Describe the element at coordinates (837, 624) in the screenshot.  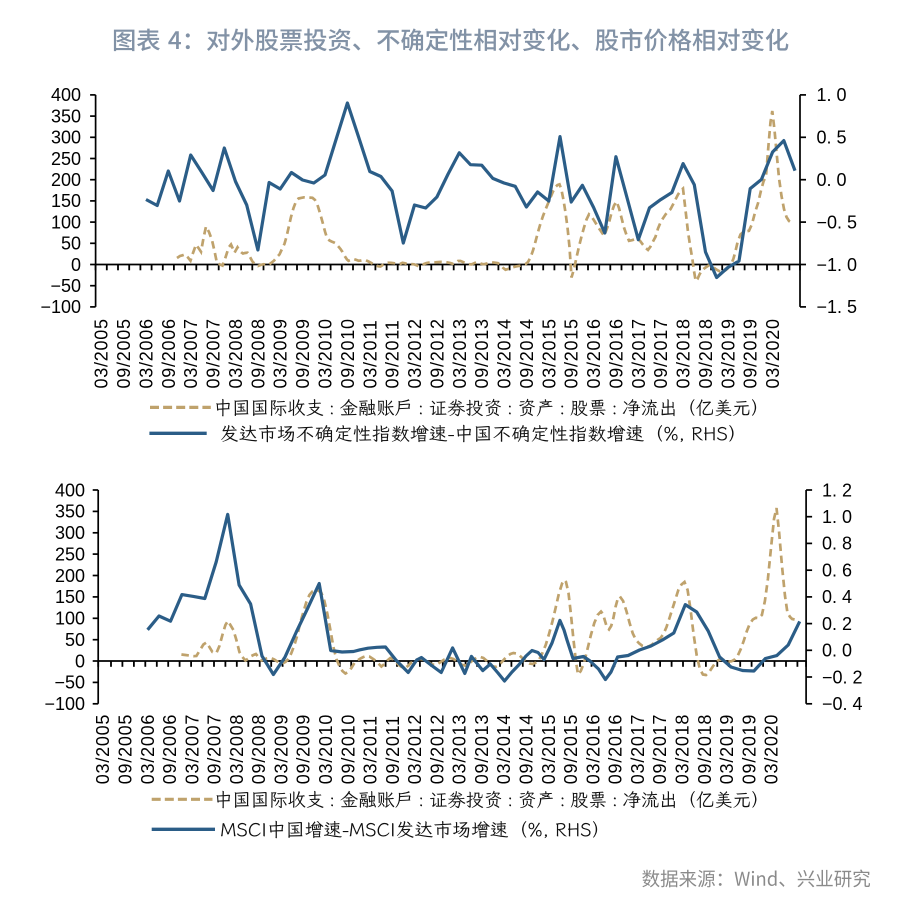
I see `svg-text: 0. 2` at that location.